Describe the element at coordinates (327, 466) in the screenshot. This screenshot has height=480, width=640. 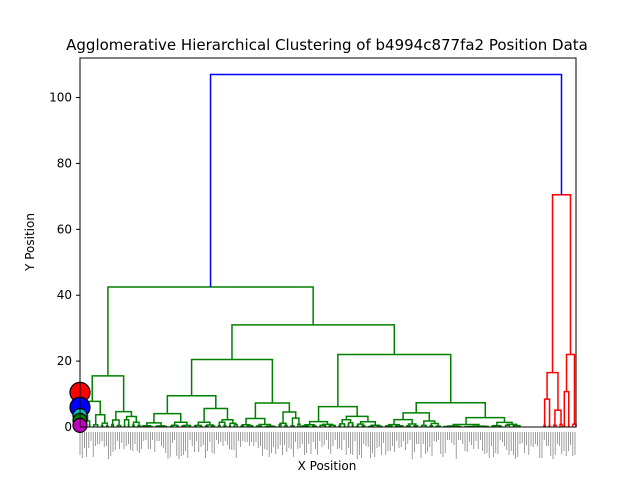
I see `x-axis-label: X Position` at that location.